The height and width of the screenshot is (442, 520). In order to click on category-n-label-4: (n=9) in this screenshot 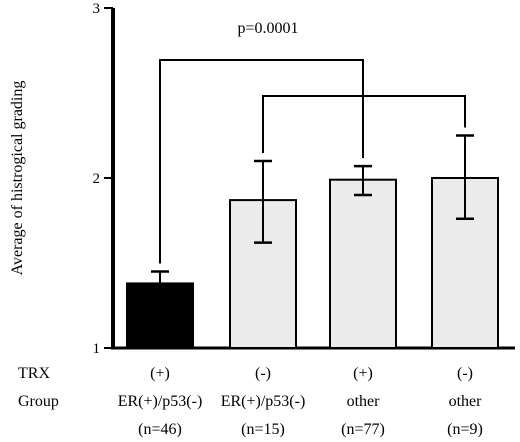, I will do `click(465, 429)`.